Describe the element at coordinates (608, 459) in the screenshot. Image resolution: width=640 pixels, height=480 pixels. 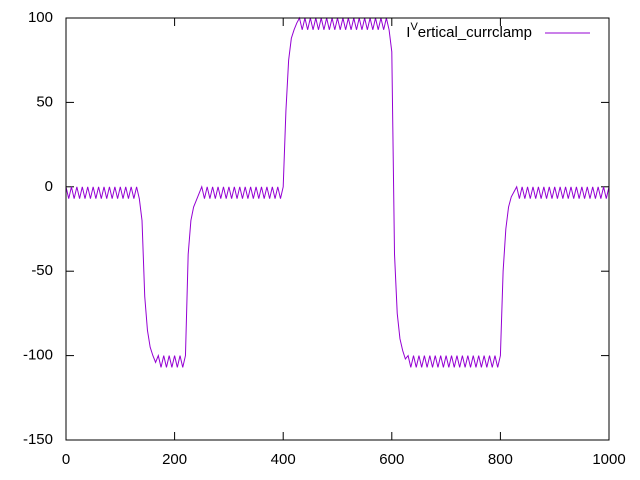
I see `x-tick-label: 1000` at that location.